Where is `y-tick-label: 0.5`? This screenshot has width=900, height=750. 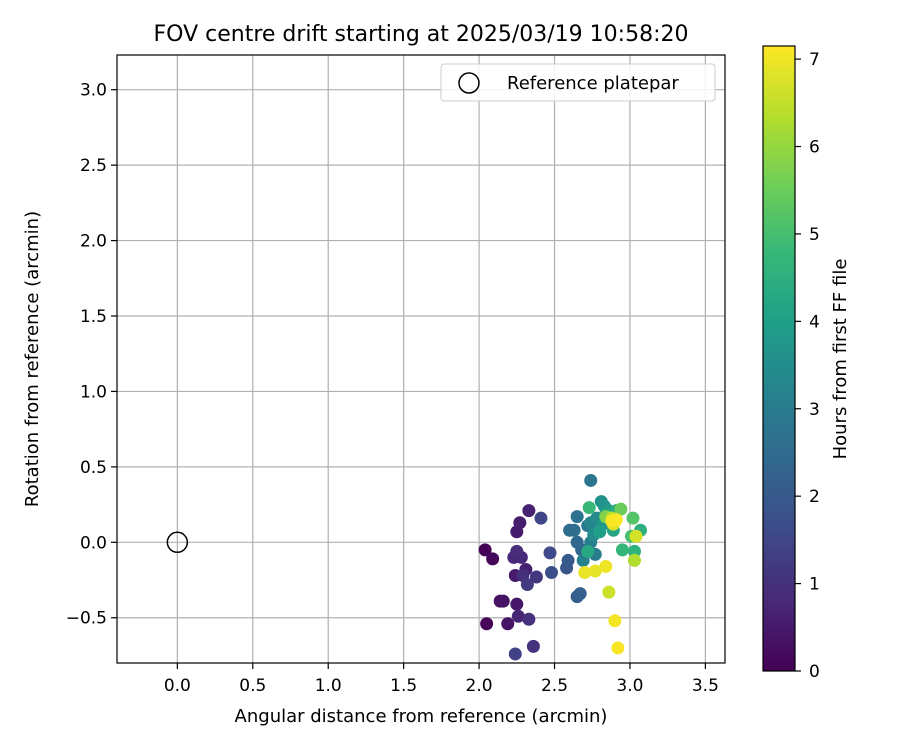
y-tick-label: 0.5 is located at coordinates (93, 468).